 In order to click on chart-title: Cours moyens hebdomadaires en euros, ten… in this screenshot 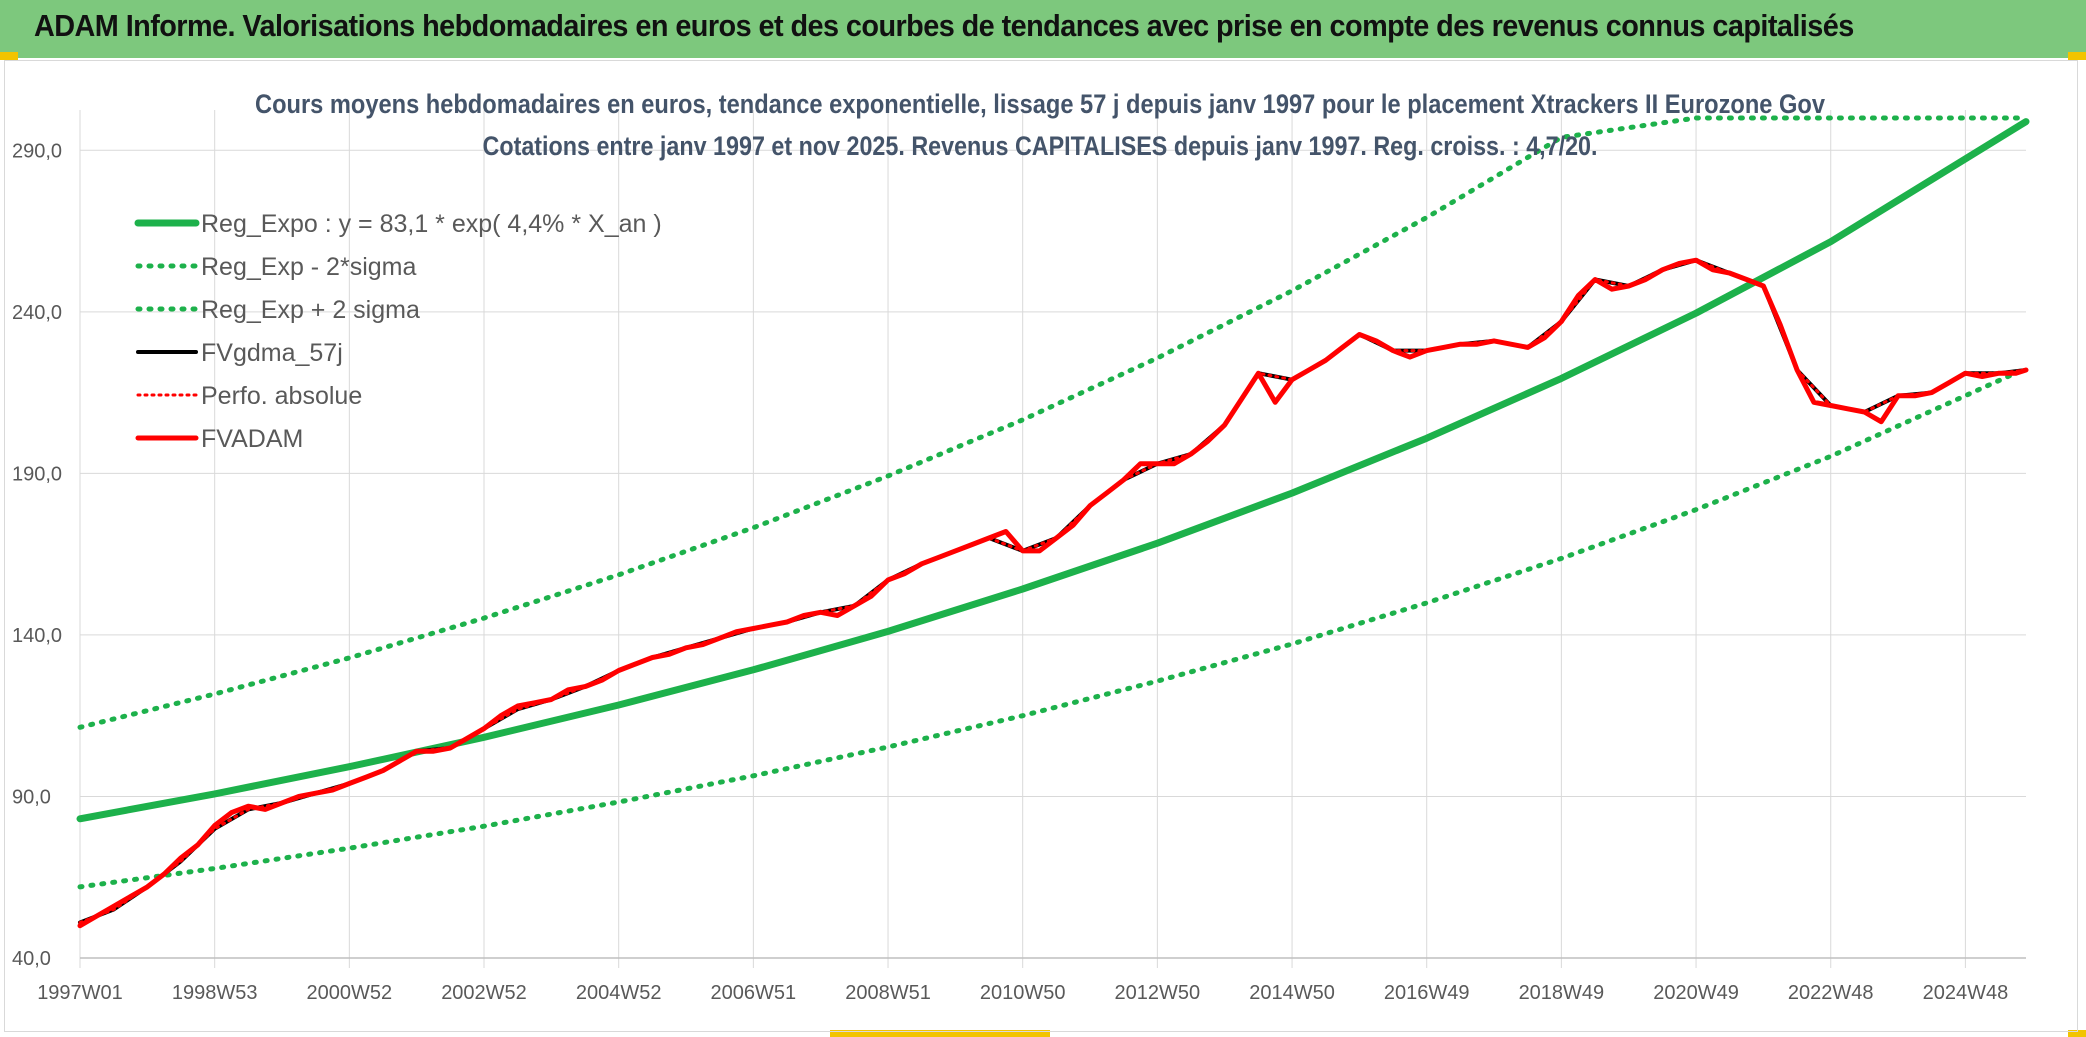, I will do `click(1040, 104)`.